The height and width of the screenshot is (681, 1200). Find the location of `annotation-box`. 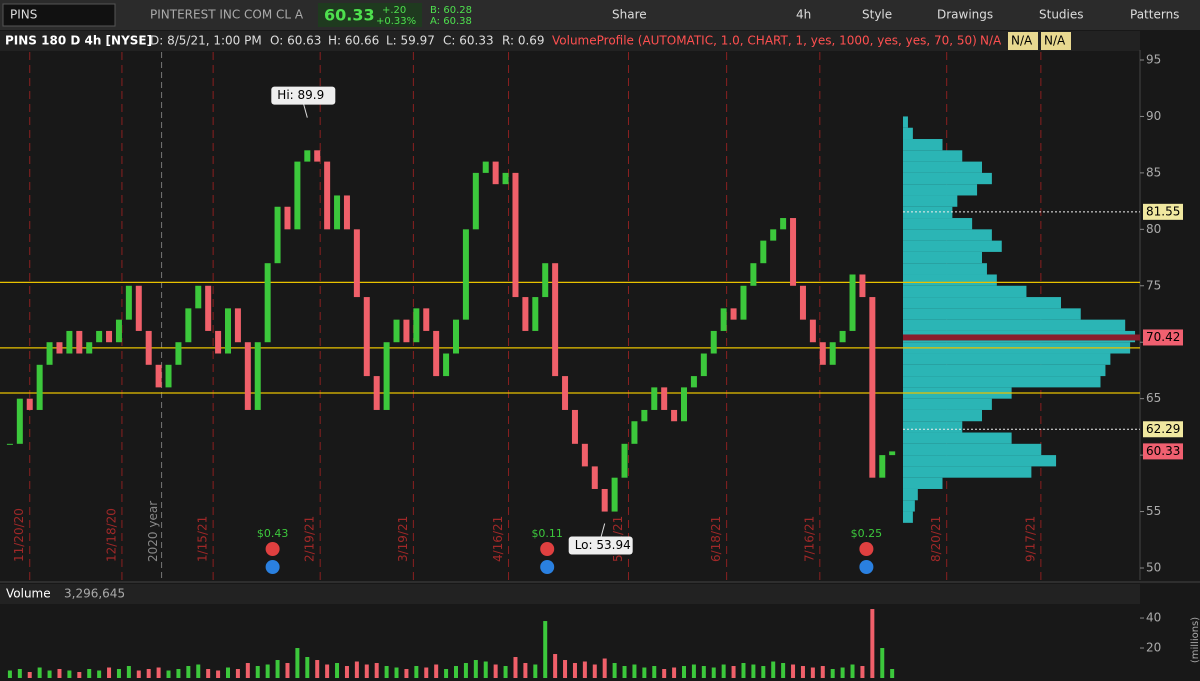

annotation-box is located at coordinates (600, 545).